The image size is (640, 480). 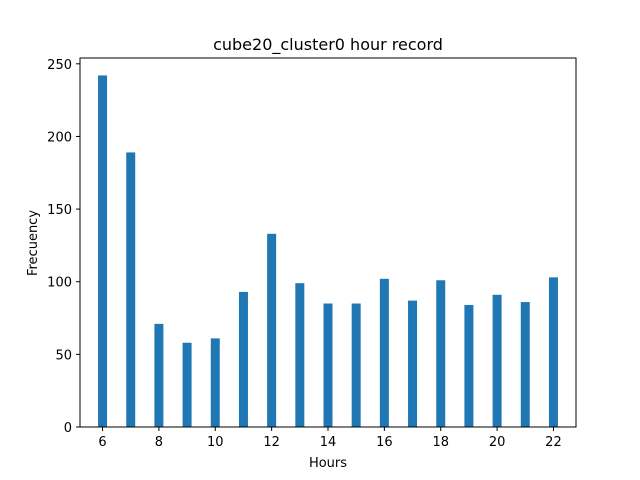 I want to click on x-tick-label: 8, so click(x=159, y=442).